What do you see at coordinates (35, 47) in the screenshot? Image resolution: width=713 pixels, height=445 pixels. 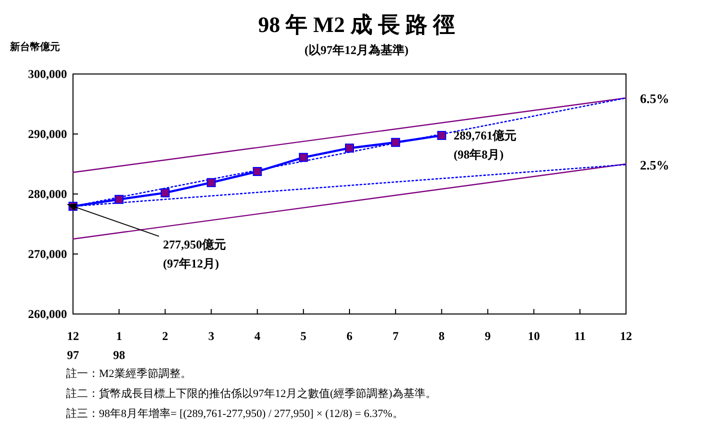 I see `ylabel: 新台幣億元` at bounding box center [35, 47].